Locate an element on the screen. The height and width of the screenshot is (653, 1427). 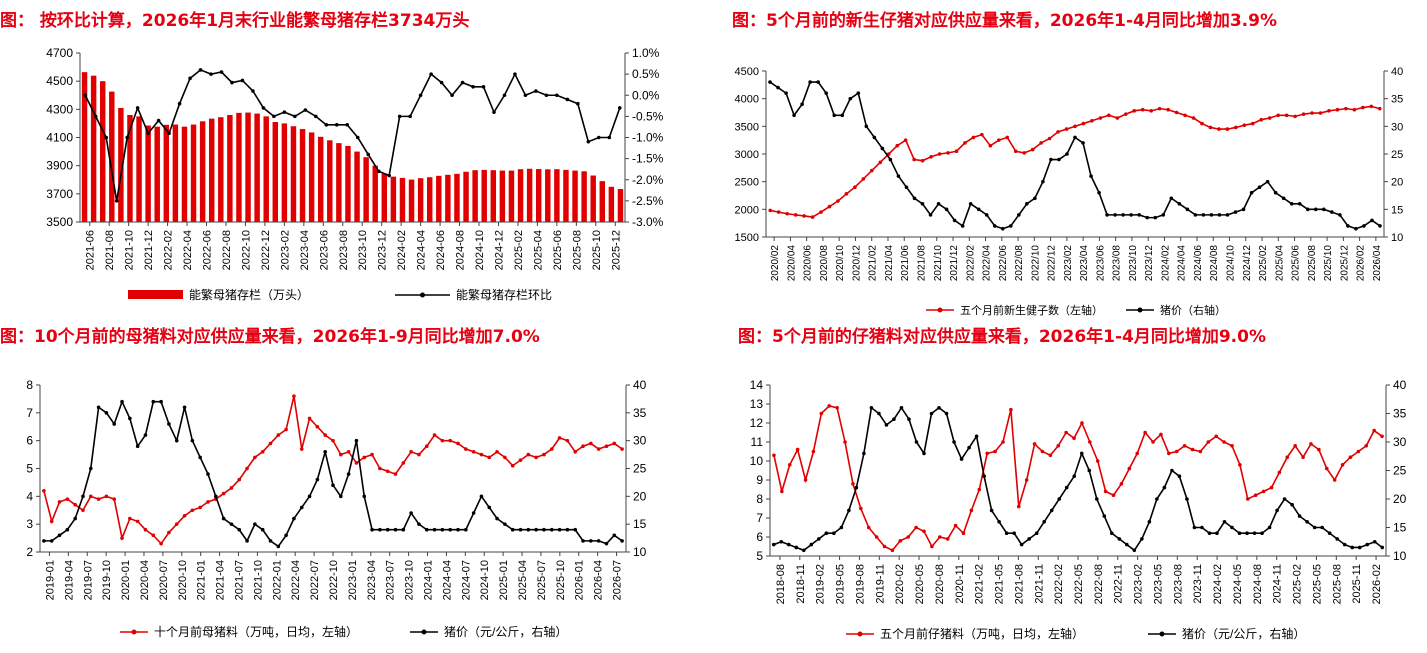
right-tick-label: 15 is located at coordinates (1397, 210).